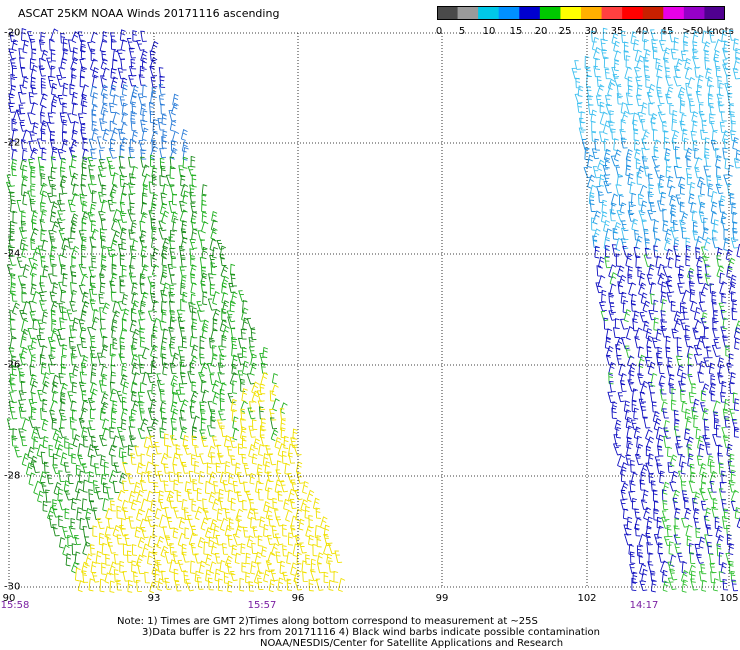 This screenshot has height=650, width=740. Describe the element at coordinates (694, 13) in the screenshot. I see `colorbar-swatch` at that location.